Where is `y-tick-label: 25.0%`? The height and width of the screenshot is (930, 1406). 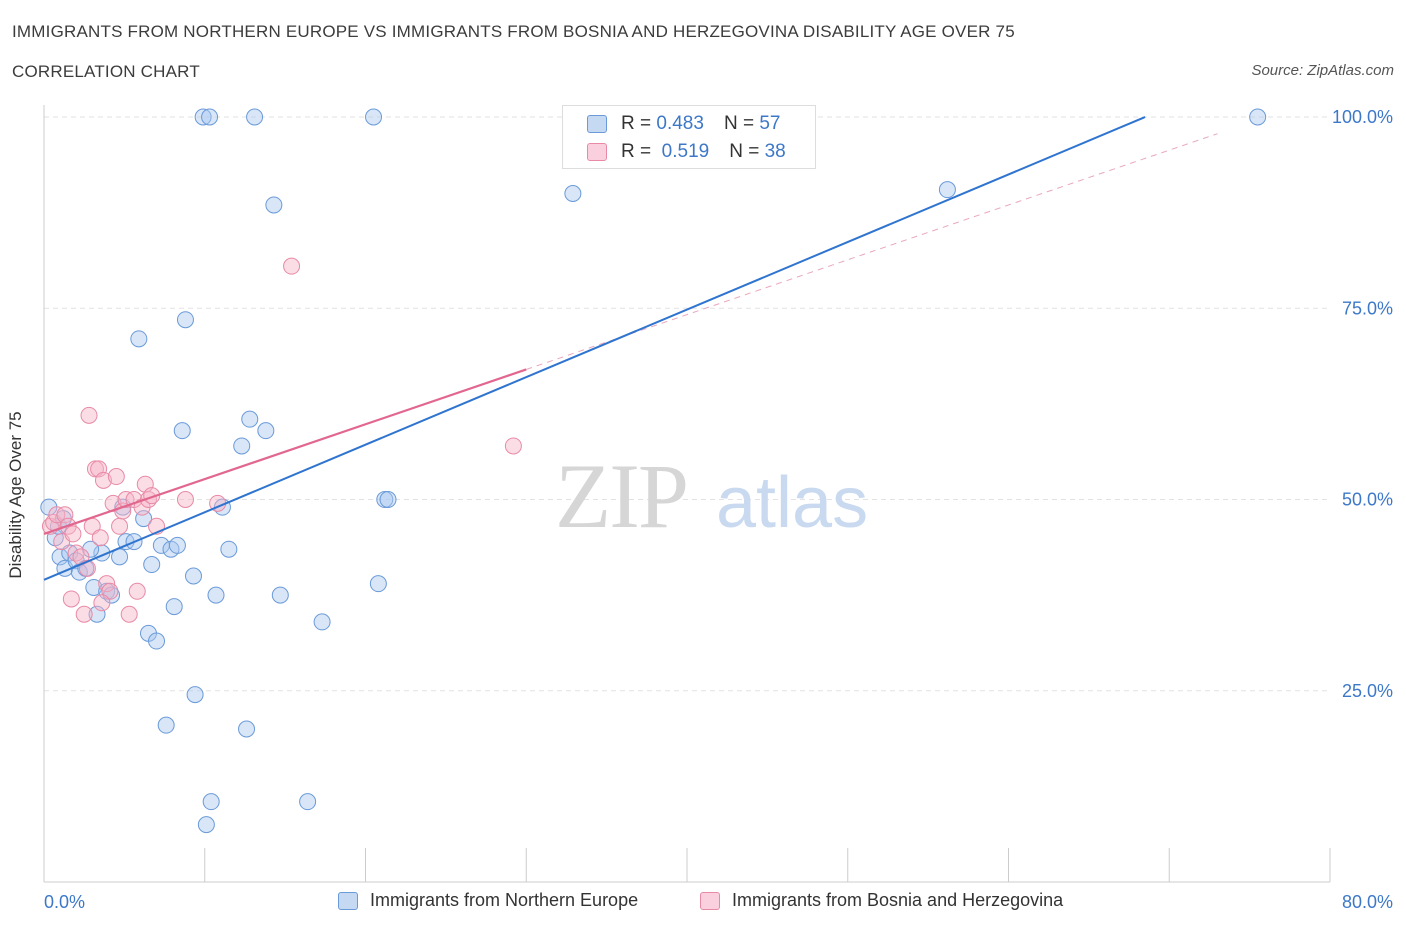 y-tick-label: 25.0% is located at coordinates (1367, 691).